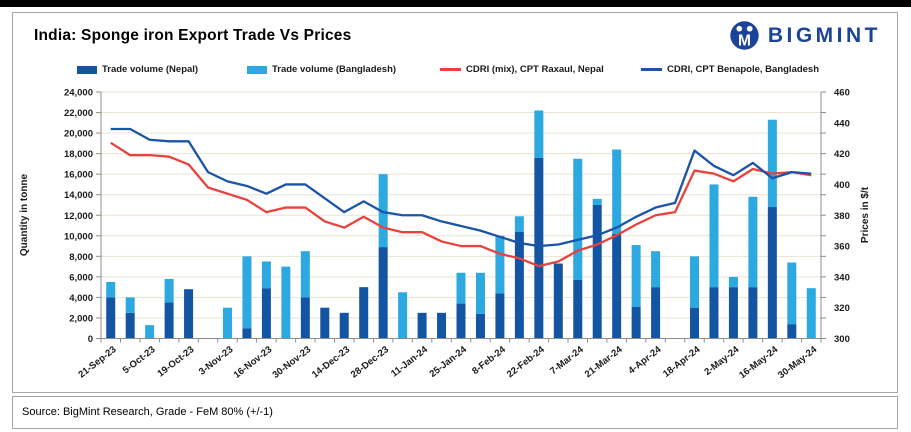  I want to click on right-axis-tick-label: 380, so click(842, 216).